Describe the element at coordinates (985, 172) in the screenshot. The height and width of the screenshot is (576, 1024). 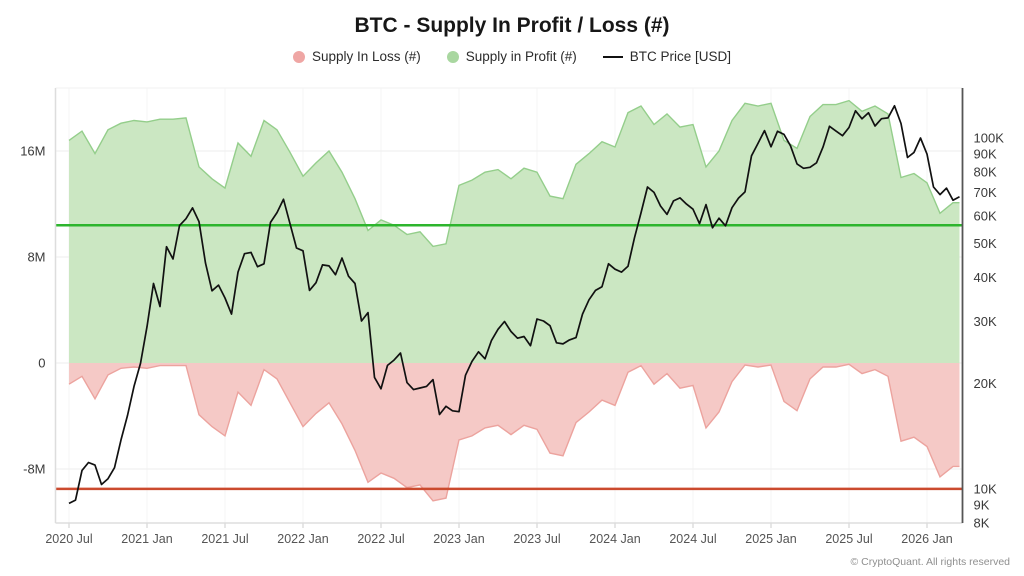
I see `right-axis-tick-label: 80K` at that location.